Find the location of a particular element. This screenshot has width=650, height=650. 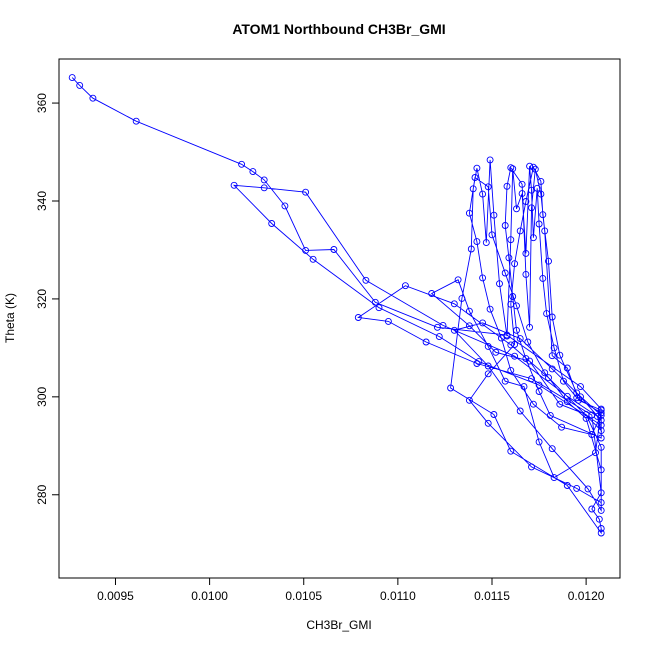

x-tick-label: 0.0100 is located at coordinates (209, 596).